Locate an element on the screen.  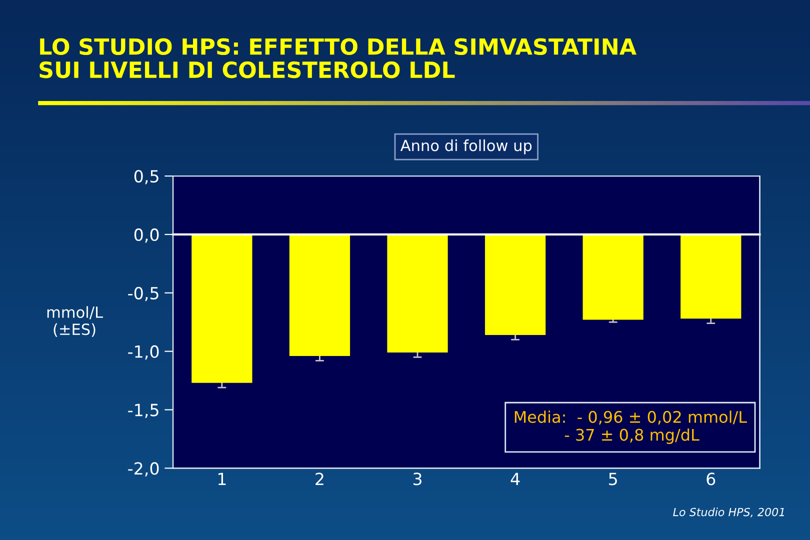
x-tick-label: 4 is located at coordinates (515, 479).